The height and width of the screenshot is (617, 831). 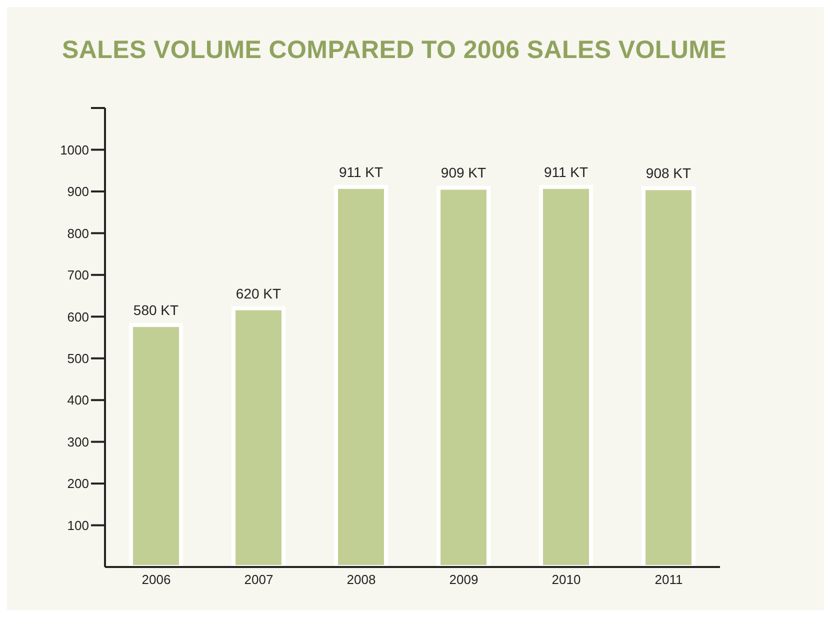 What do you see at coordinates (668, 580) in the screenshot?
I see `x-tick-label: 2011` at bounding box center [668, 580].